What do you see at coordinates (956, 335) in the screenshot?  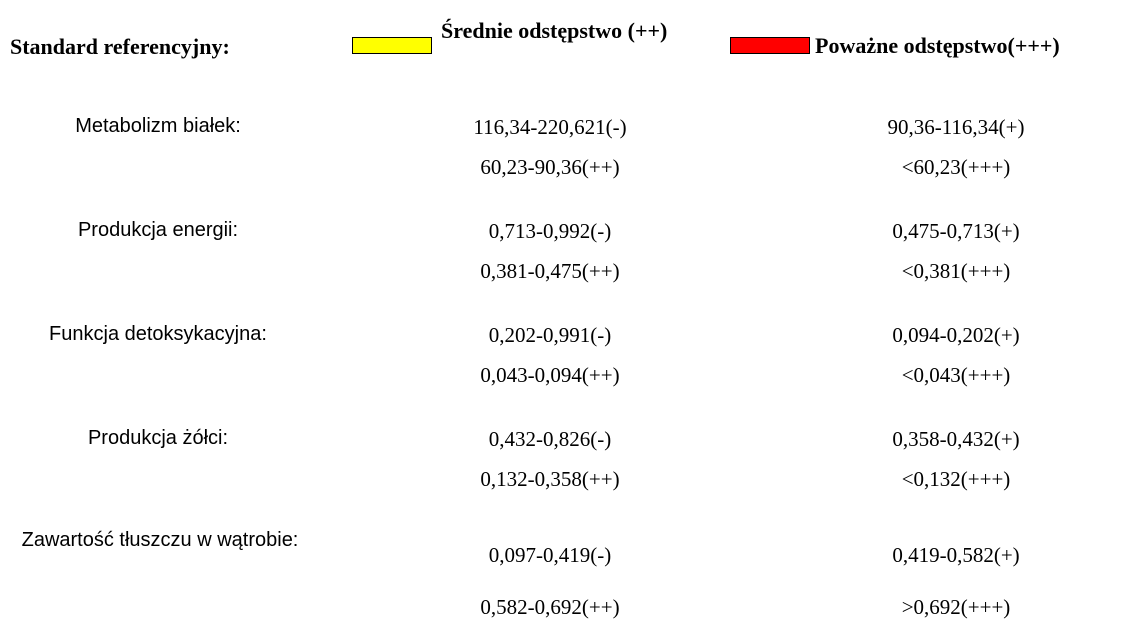 I see `range-mild: 0,094-0,202(+)` at bounding box center [956, 335].